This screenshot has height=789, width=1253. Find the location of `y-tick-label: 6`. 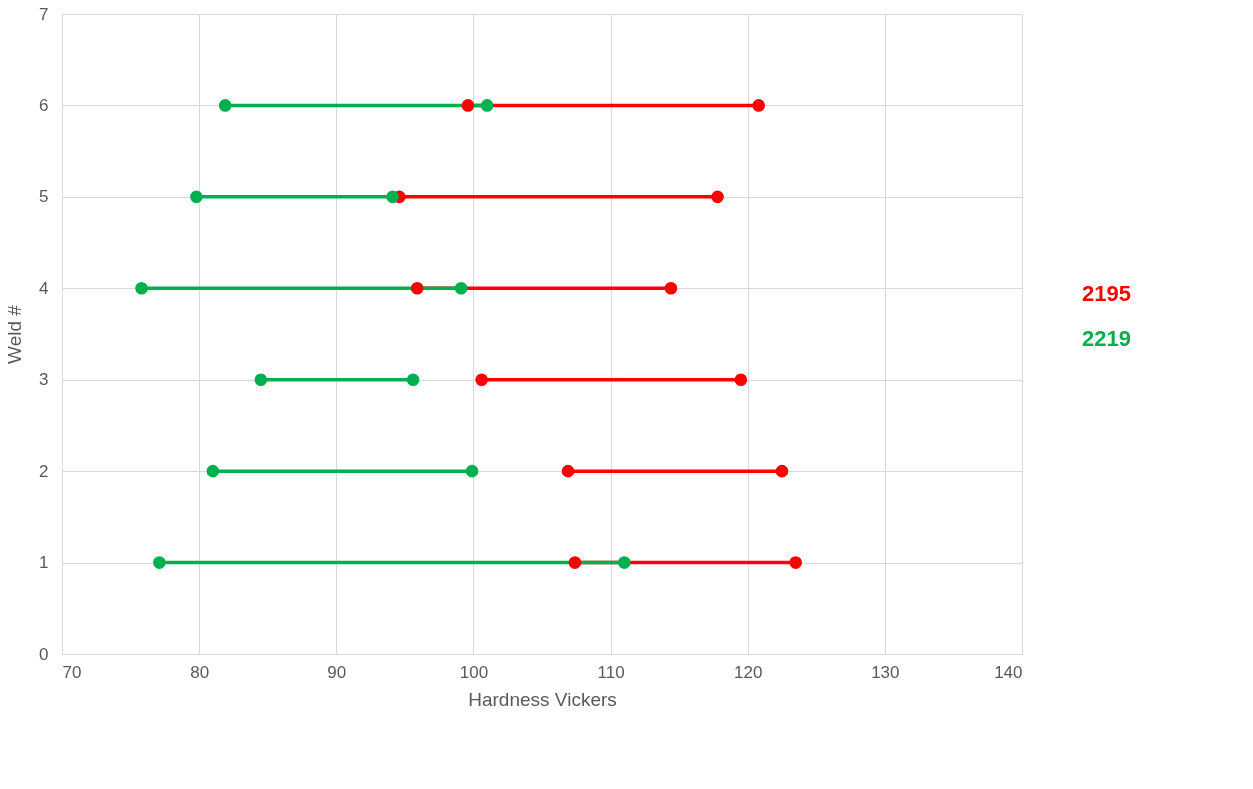

y-tick-label: 6 is located at coordinates (44, 105).